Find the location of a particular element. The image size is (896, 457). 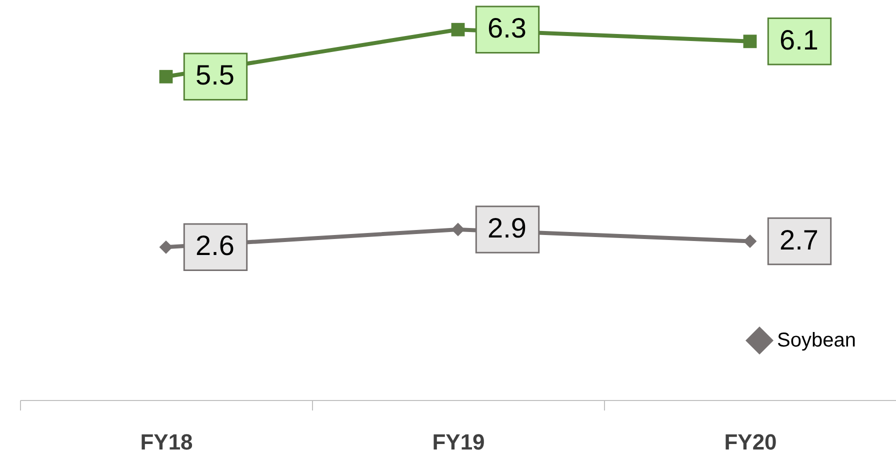

data-label: 2.6 is located at coordinates (215, 246).